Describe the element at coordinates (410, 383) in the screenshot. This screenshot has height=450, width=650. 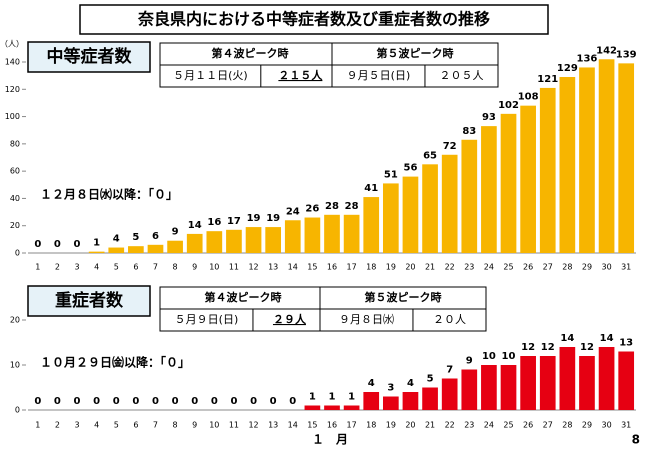
I see `data-label: 4` at that location.